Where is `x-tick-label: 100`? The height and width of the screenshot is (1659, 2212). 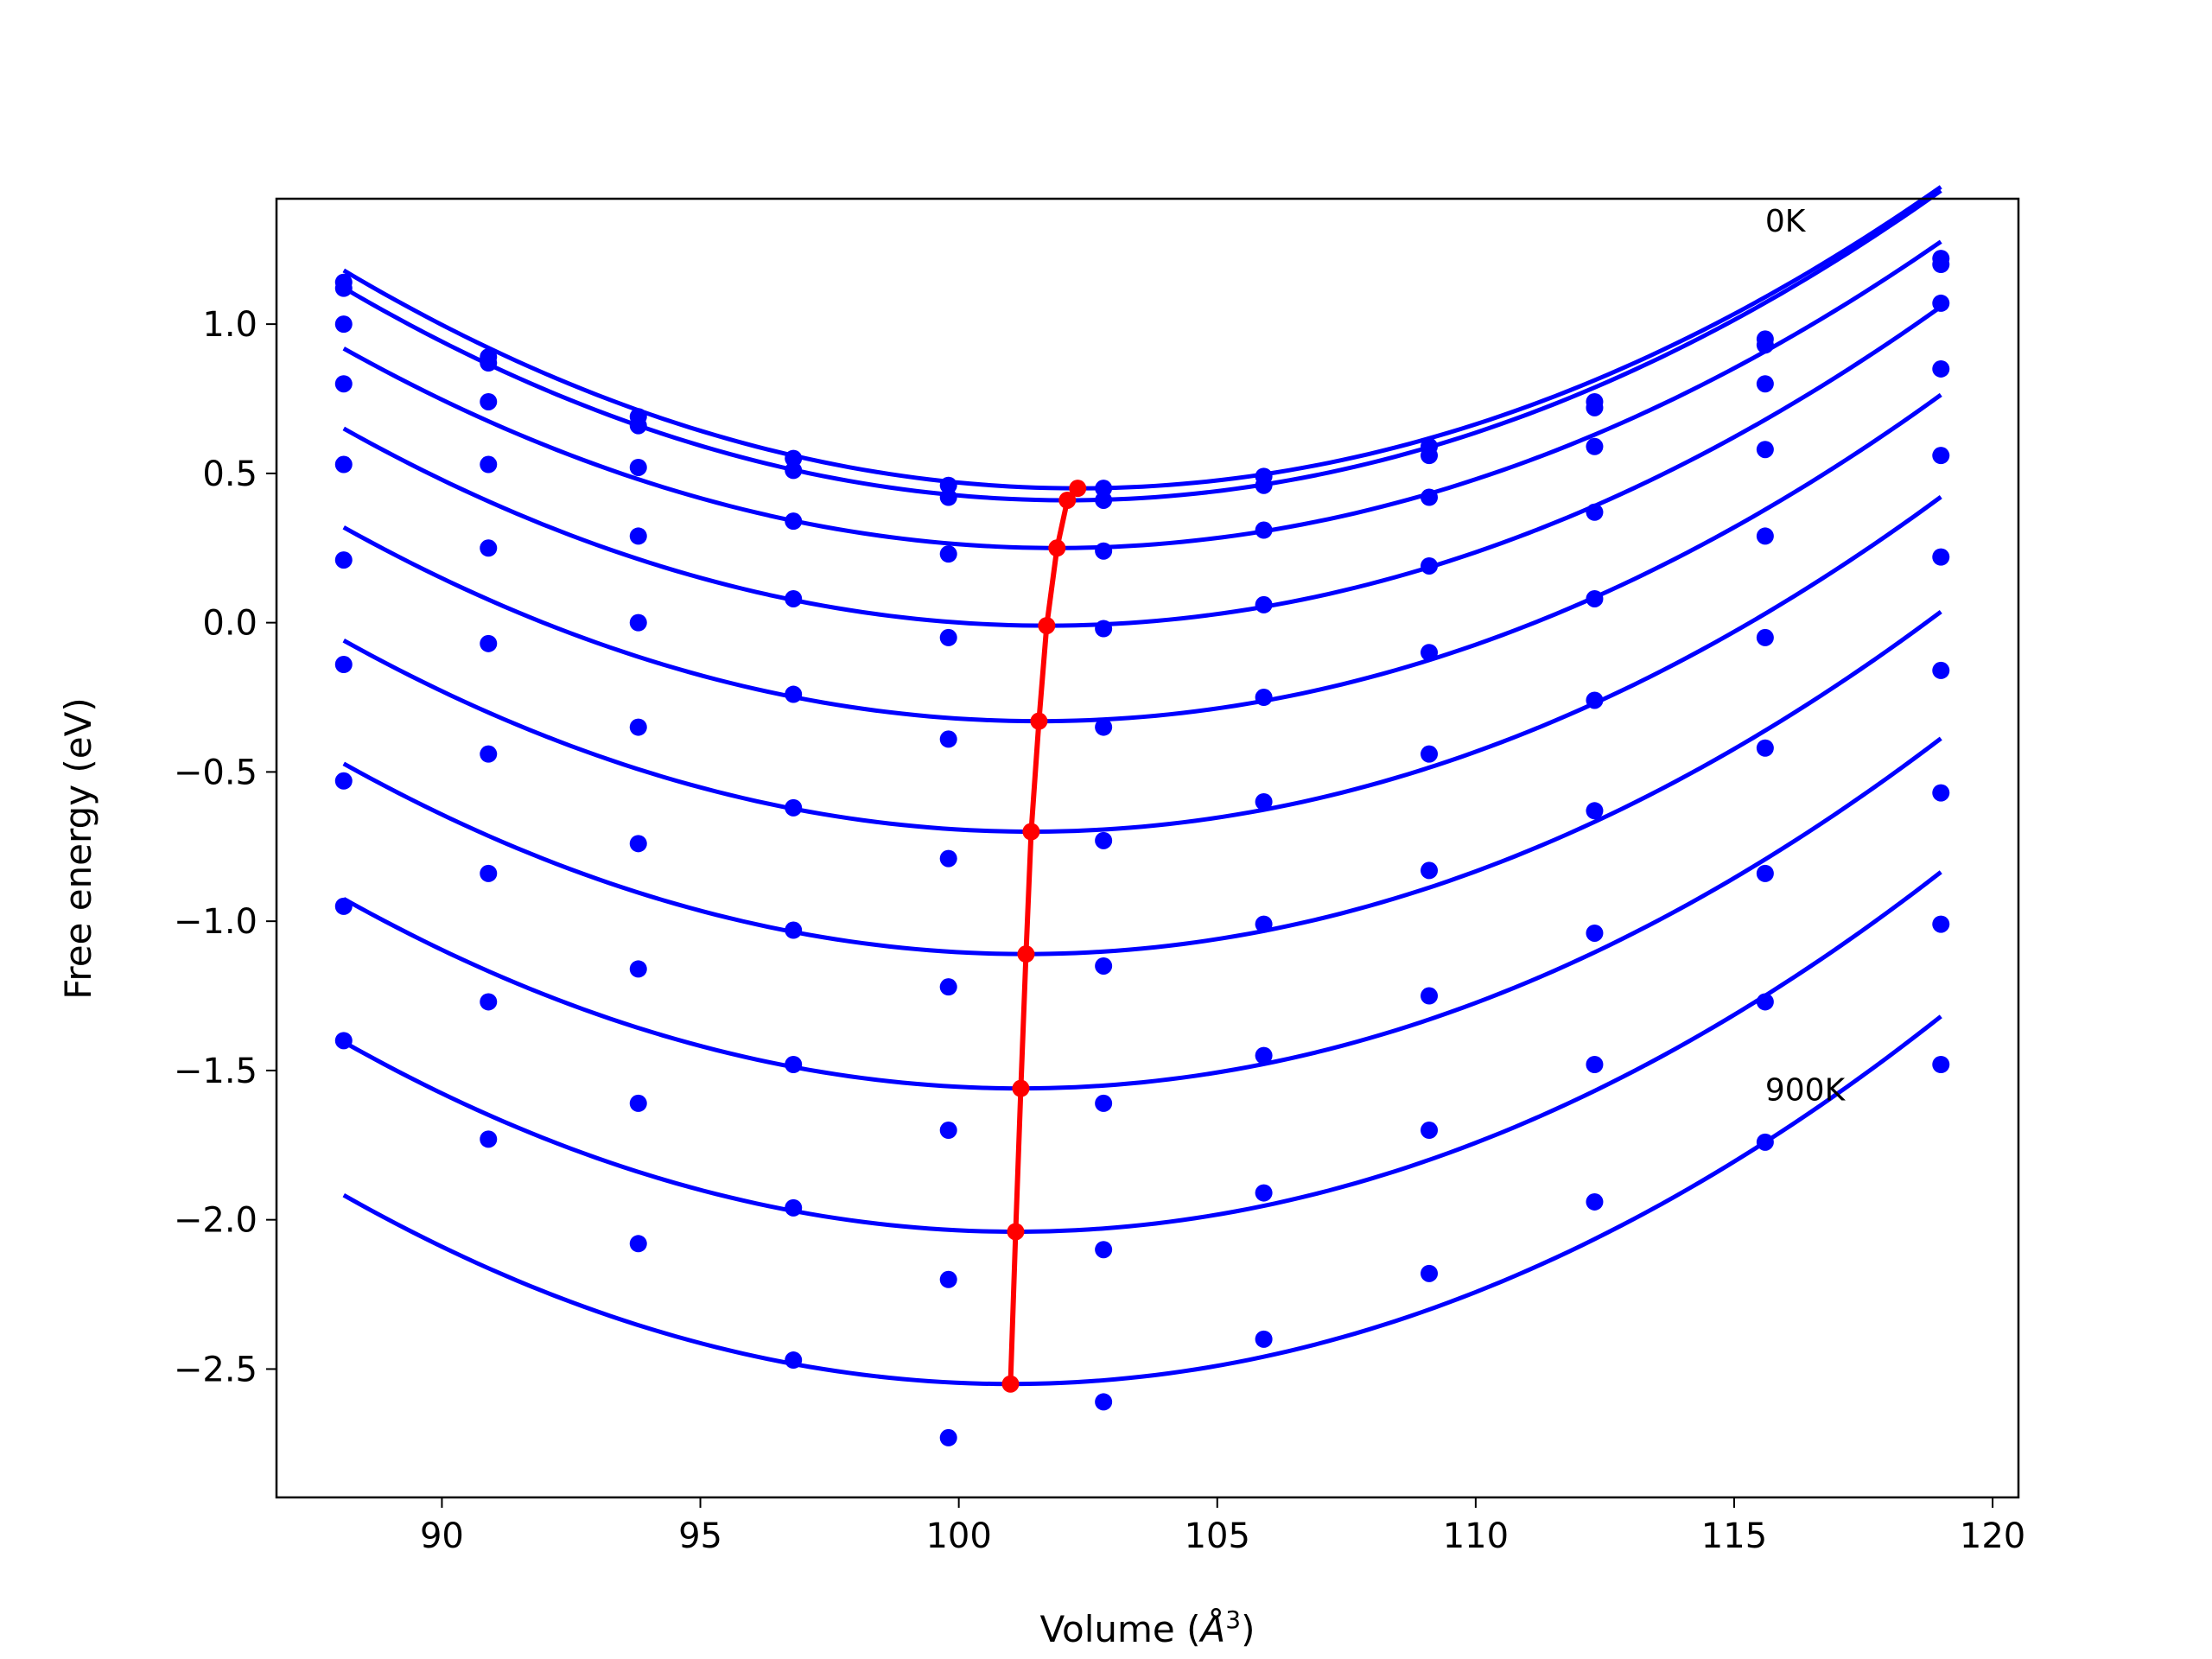 x-tick-label: 100 is located at coordinates (958, 1536).